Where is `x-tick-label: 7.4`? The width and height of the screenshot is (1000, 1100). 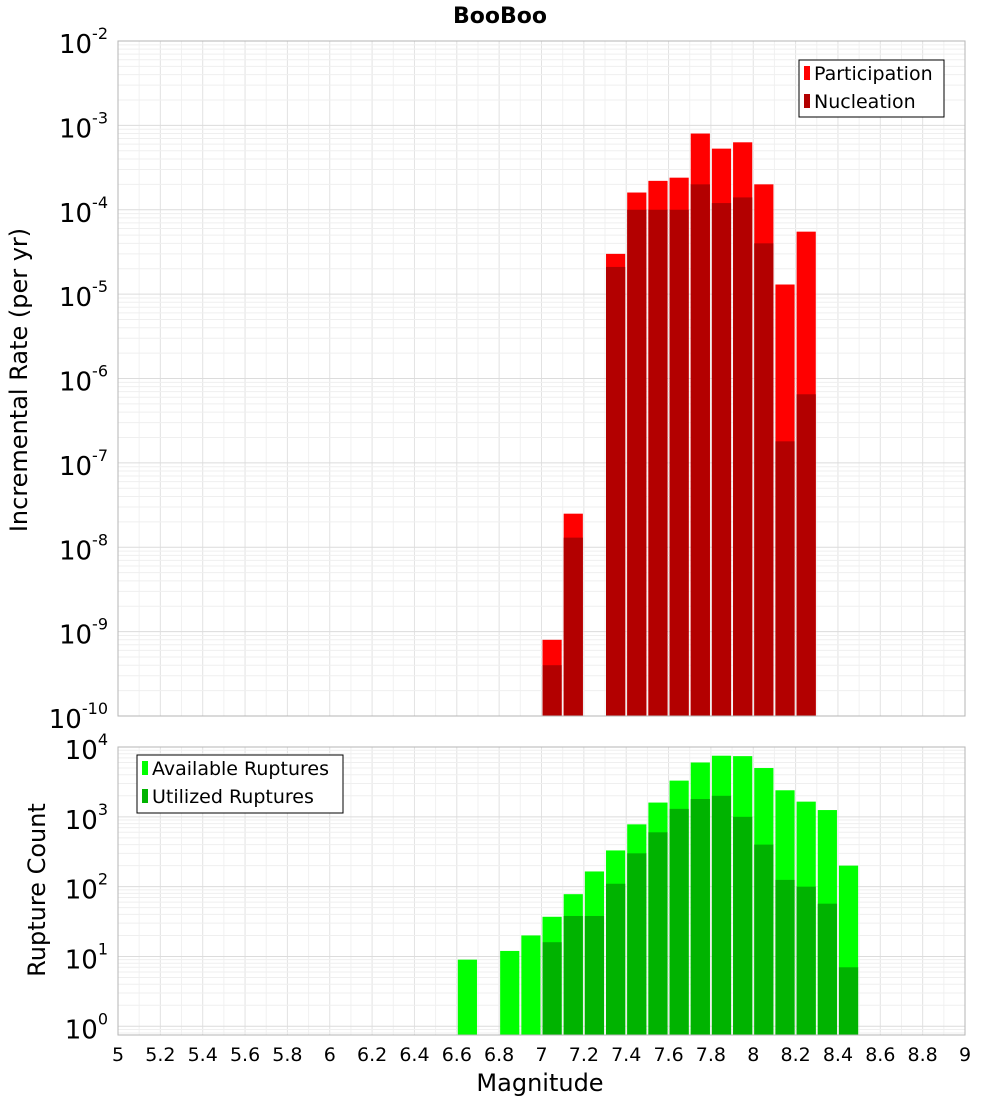
x-tick-label: 7.4 is located at coordinates (626, 1055).